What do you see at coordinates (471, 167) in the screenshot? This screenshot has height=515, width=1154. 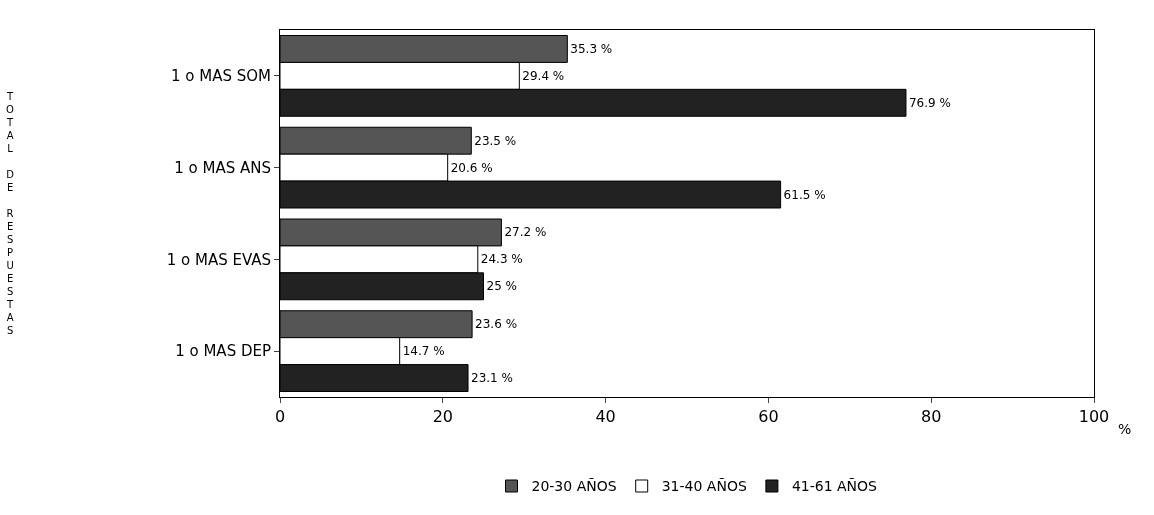 I see `data-label: 20.6 %` at bounding box center [471, 167].